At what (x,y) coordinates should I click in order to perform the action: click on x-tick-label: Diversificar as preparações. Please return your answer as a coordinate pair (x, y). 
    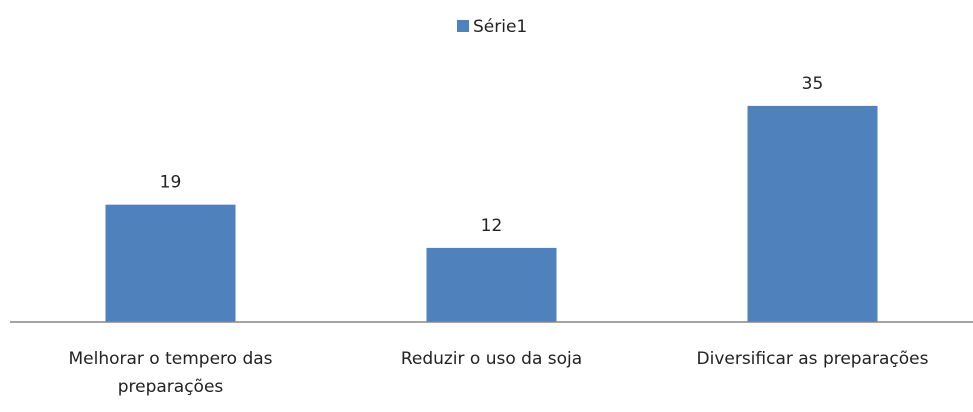
    Looking at the image, I should click on (812, 359).